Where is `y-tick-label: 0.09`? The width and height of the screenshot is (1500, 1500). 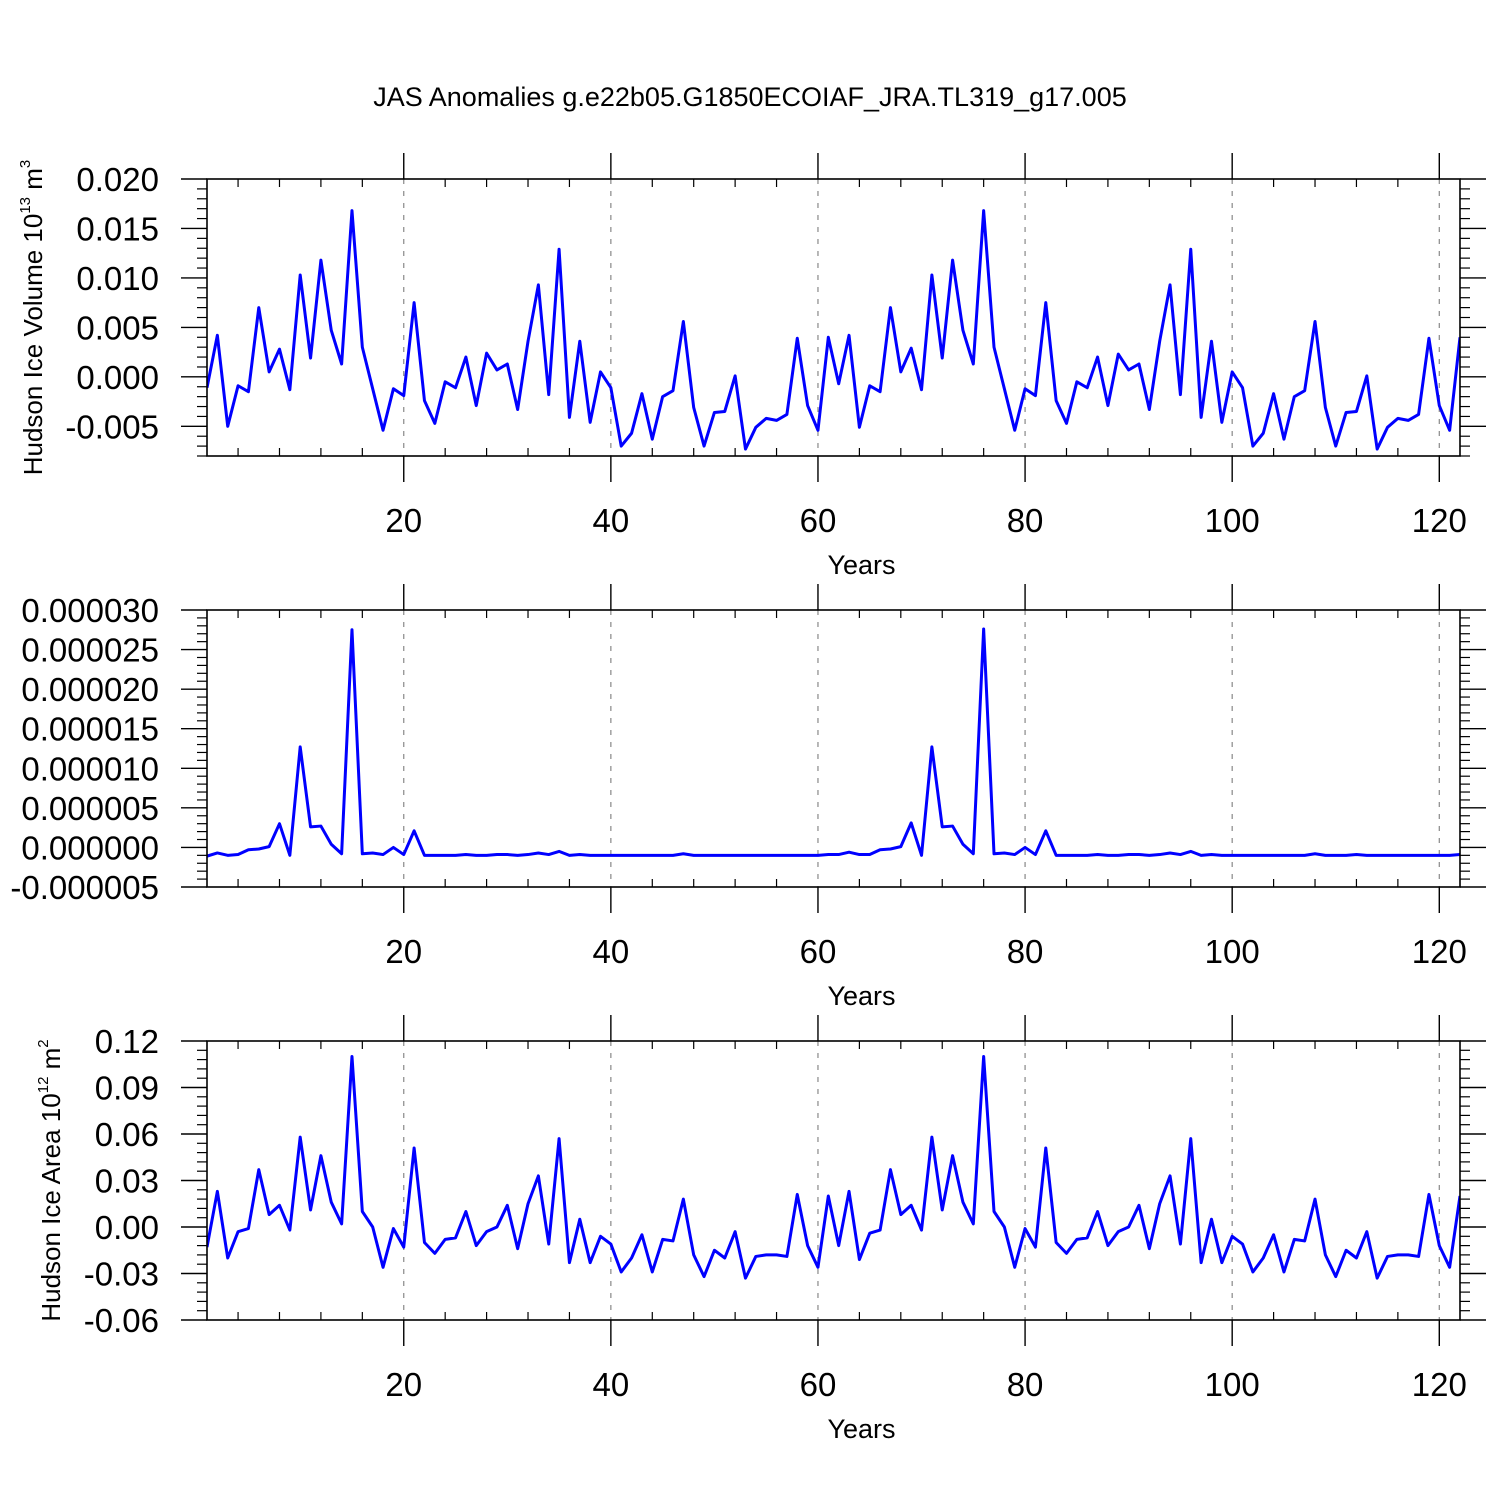
y-tick-label: 0.09 is located at coordinates (127, 1088).